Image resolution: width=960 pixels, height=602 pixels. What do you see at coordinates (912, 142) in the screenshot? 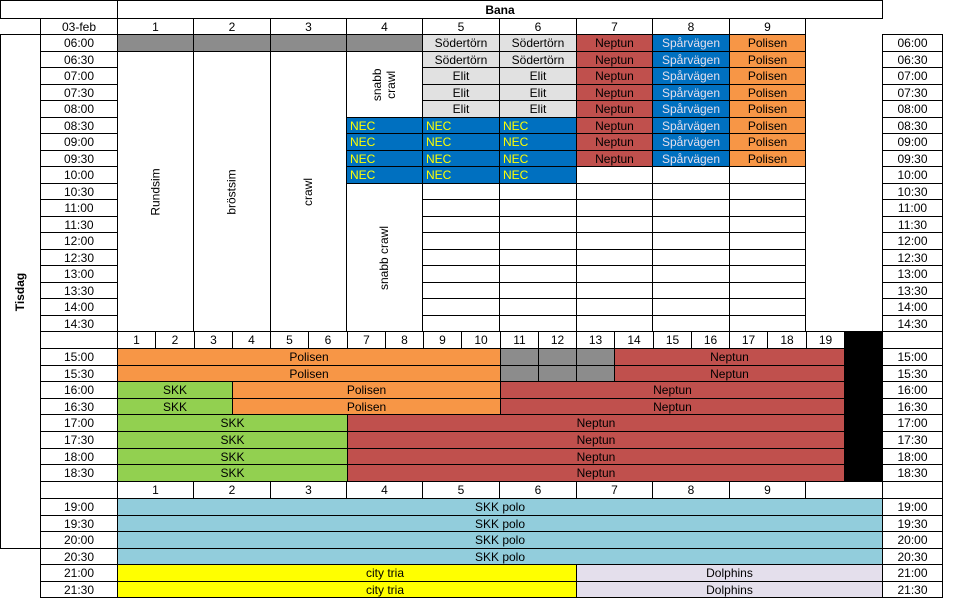
I see `time-label-right: 09:00` at bounding box center [912, 142].